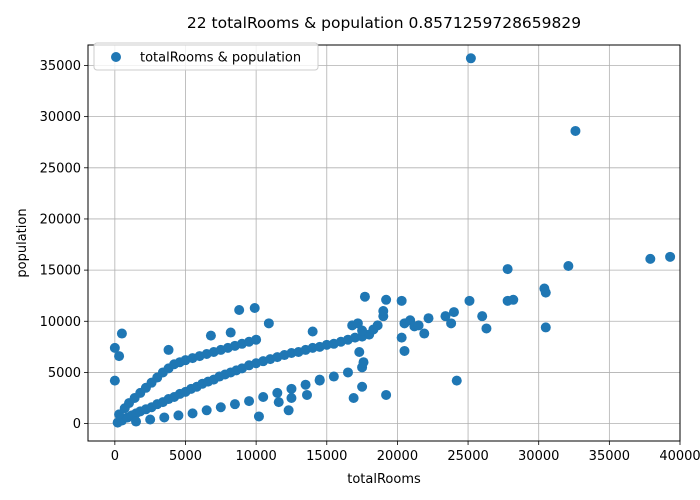 The image size is (700, 500). What do you see at coordinates (60, 168) in the screenshot?
I see `y-tick-label: 25000` at bounding box center [60, 168].